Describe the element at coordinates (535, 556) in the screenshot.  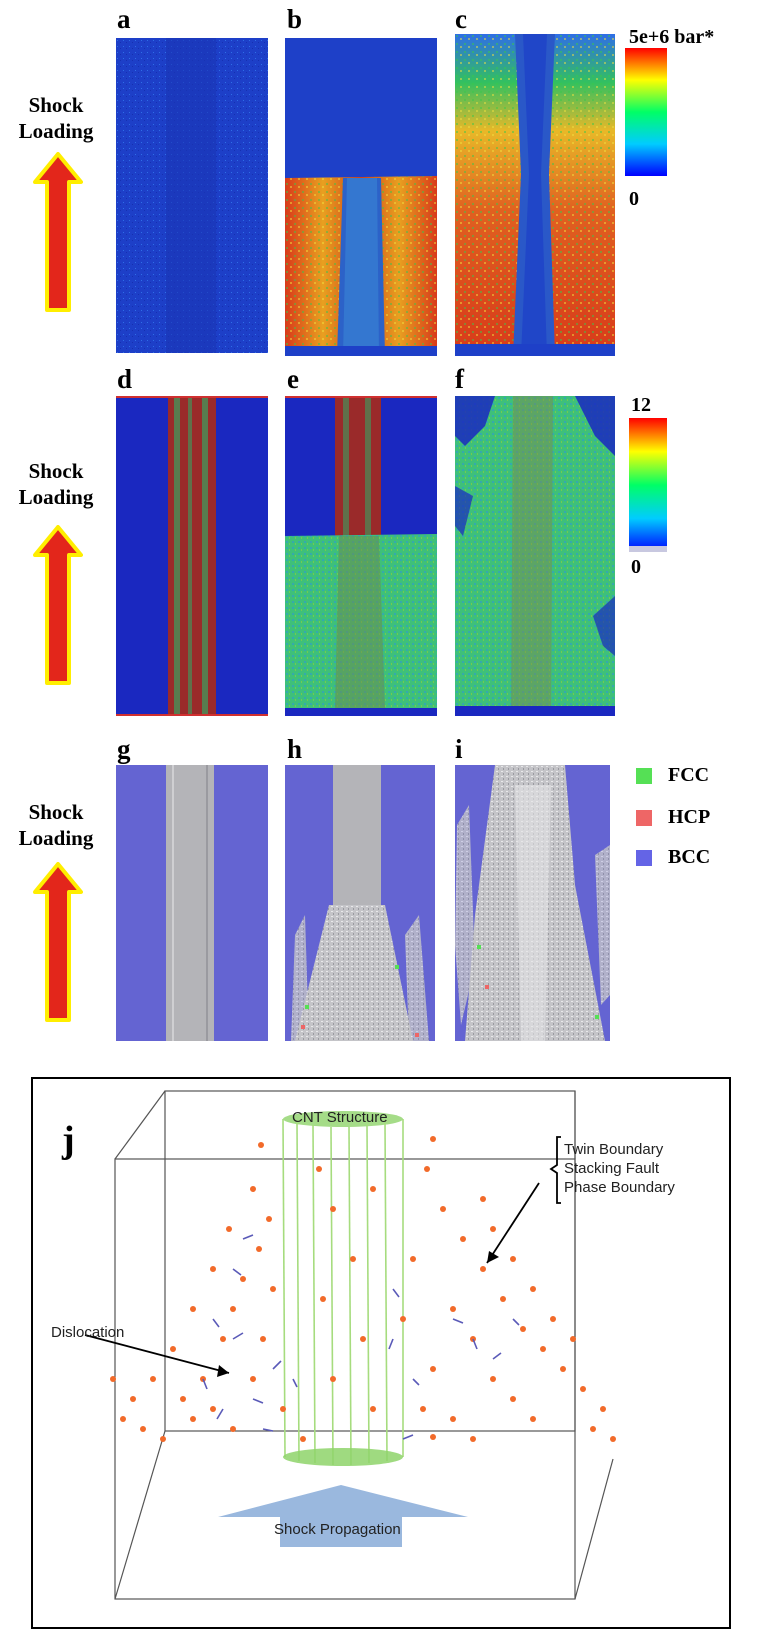
I see `coordination-panel-f` at that location.